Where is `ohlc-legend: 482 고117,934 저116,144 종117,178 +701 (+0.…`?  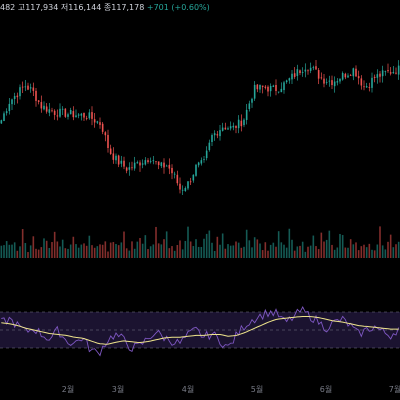
ohlc-legend: 482 고117,934 저116,144 종117,178 +701 (+0.… is located at coordinates (105, 8).